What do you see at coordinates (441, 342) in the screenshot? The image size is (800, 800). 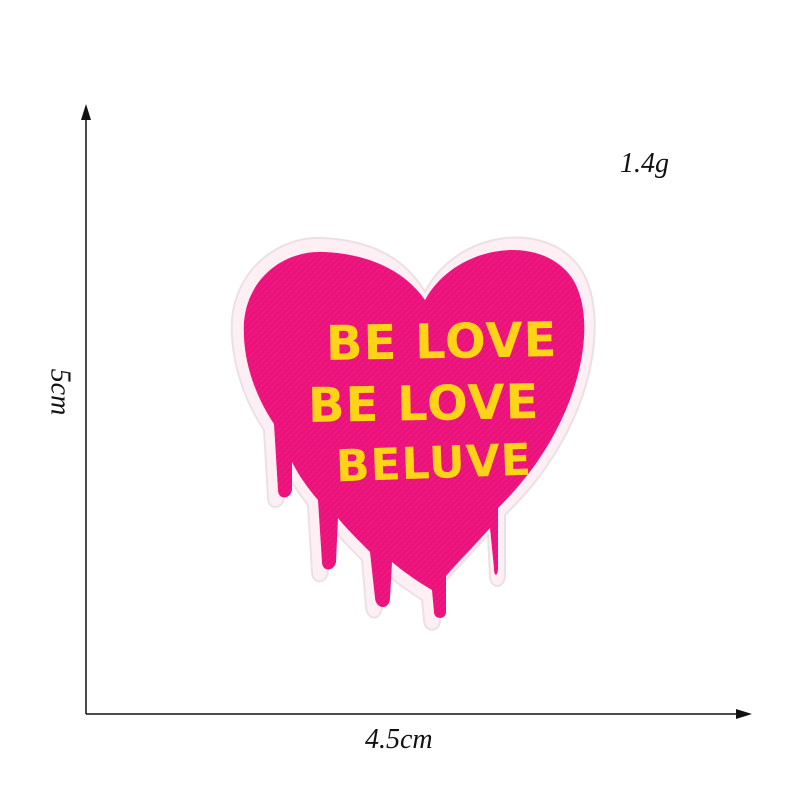 I see `patch-text-line-1: BE LOVE` at bounding box center [441, 342].